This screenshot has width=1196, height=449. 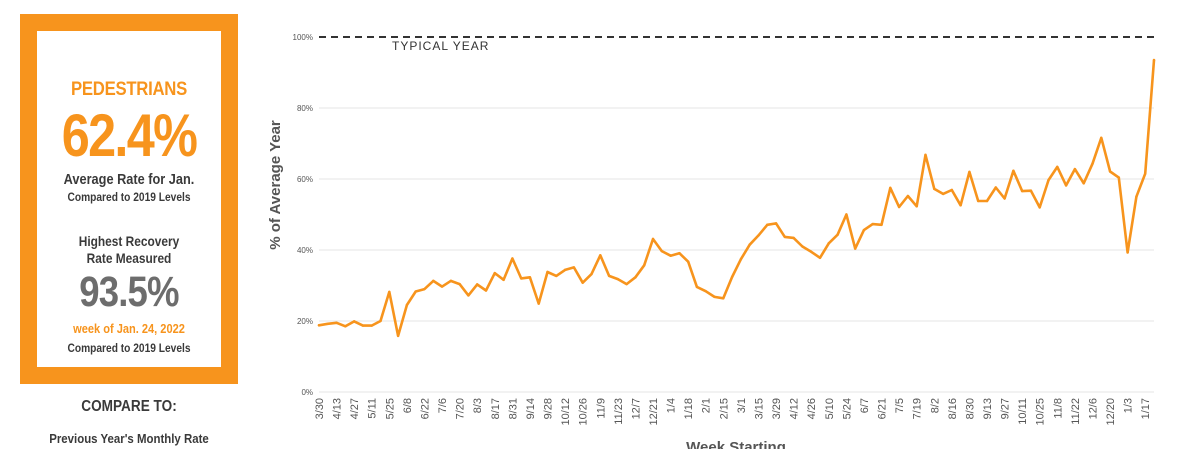 I want to click on x-tick-label: 9/27, so click(x=1006, y=408).